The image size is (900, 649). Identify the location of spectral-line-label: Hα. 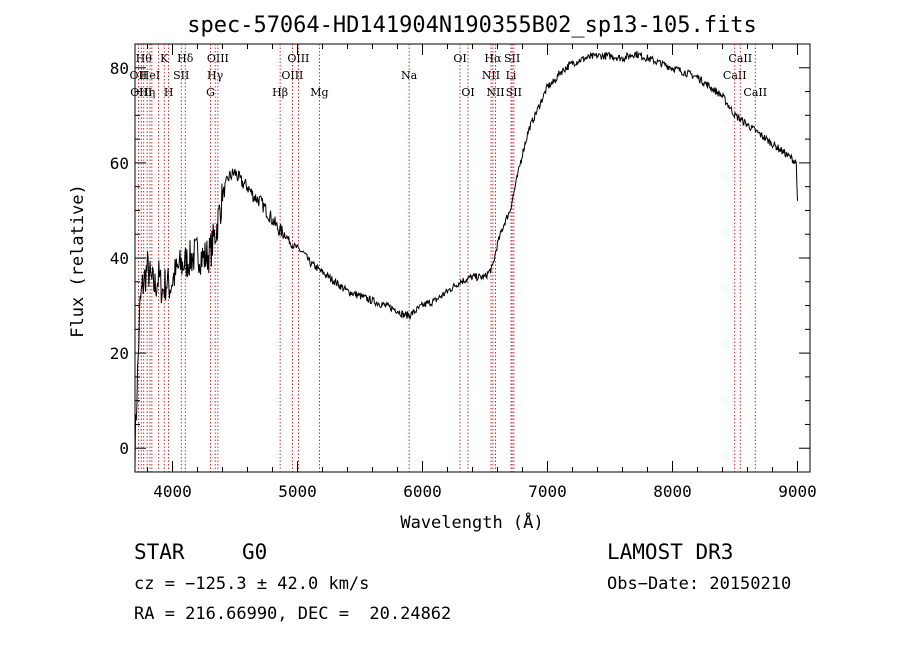
(493, 58).